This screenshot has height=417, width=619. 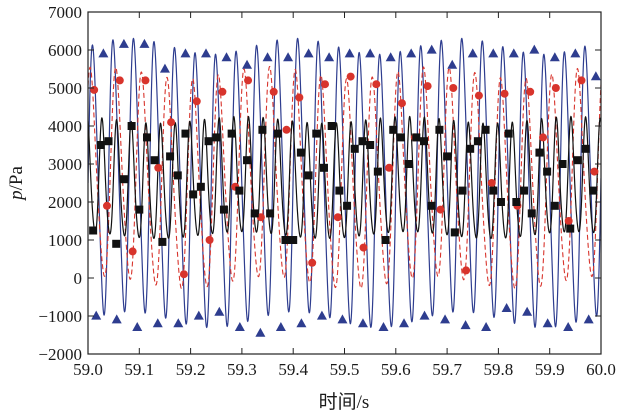 What do you see at coordinates (65, 50) in the screenshot?
I see `y-tick-label: 6000` at bounding box center [65, 50].